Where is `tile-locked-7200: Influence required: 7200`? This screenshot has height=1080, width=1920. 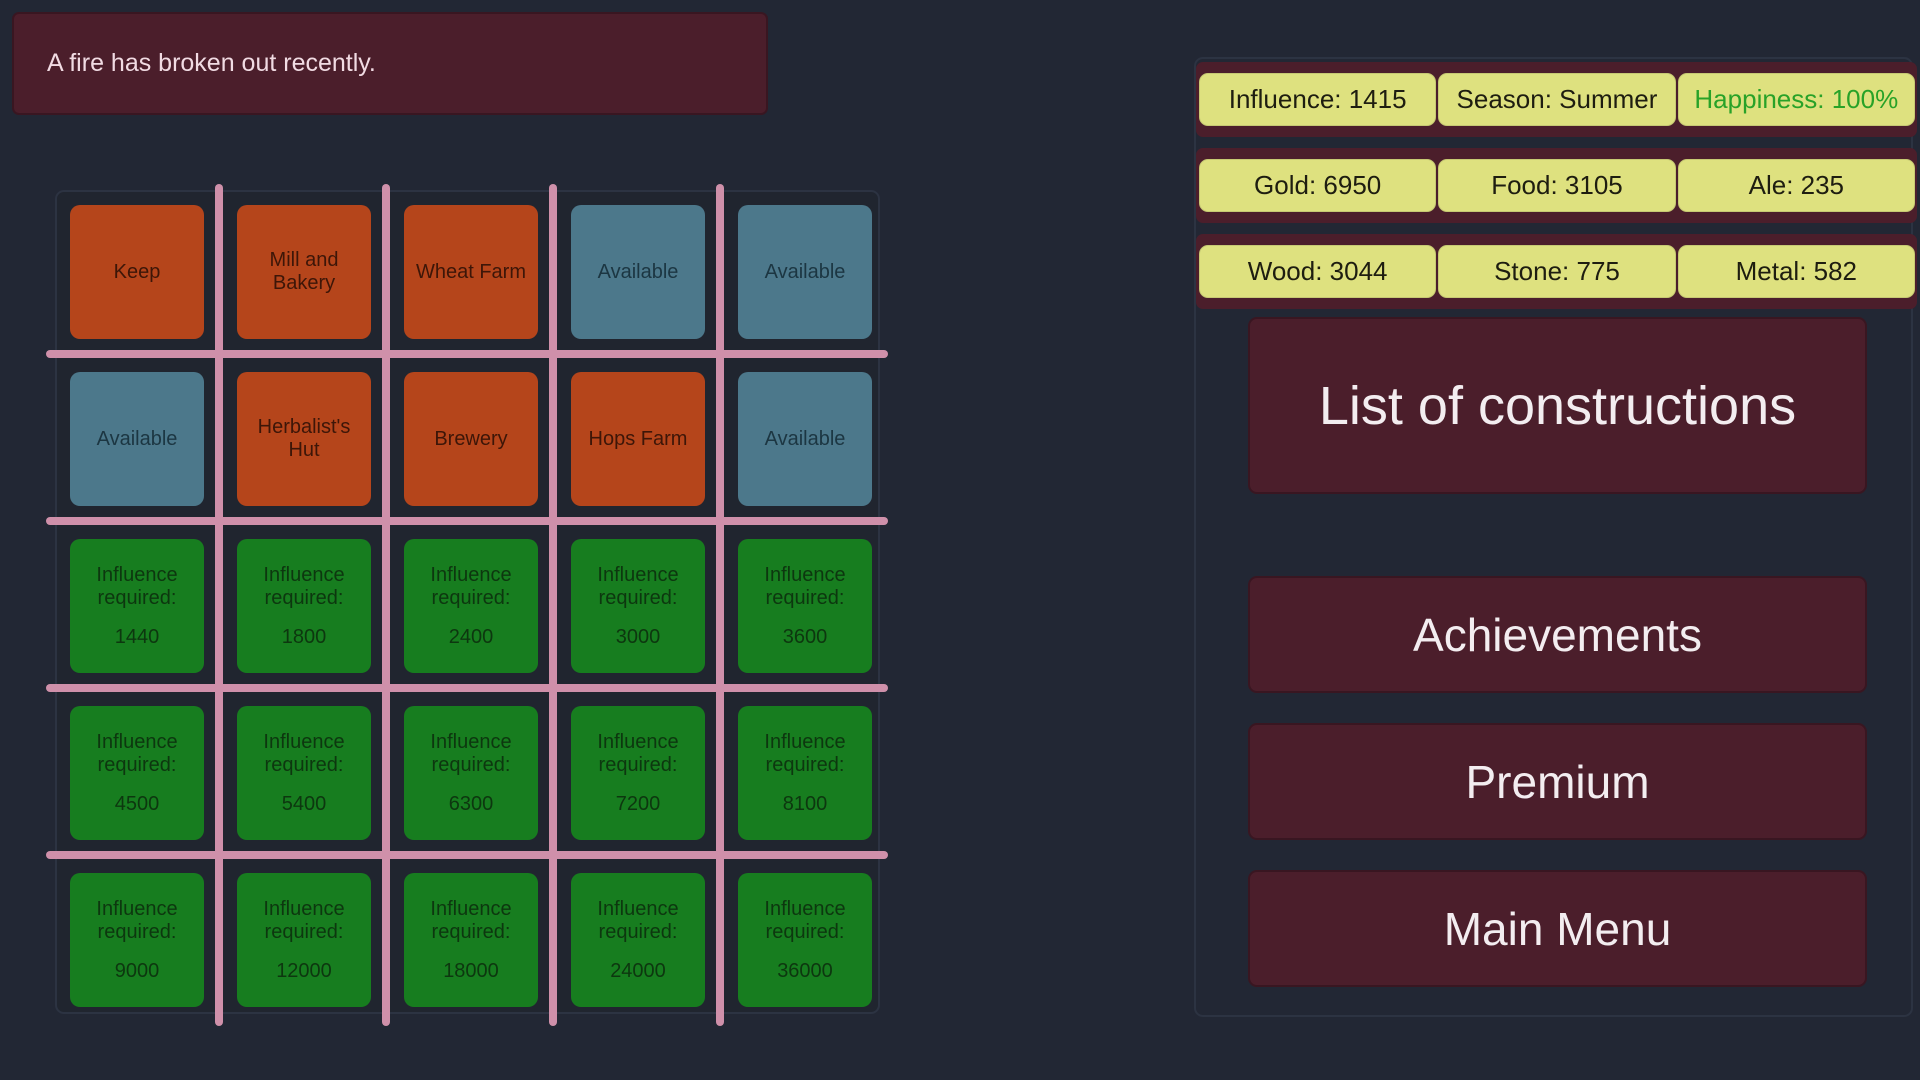
tile-locked-7200: Influence required: 7200 is located at coordinates (638, 773).